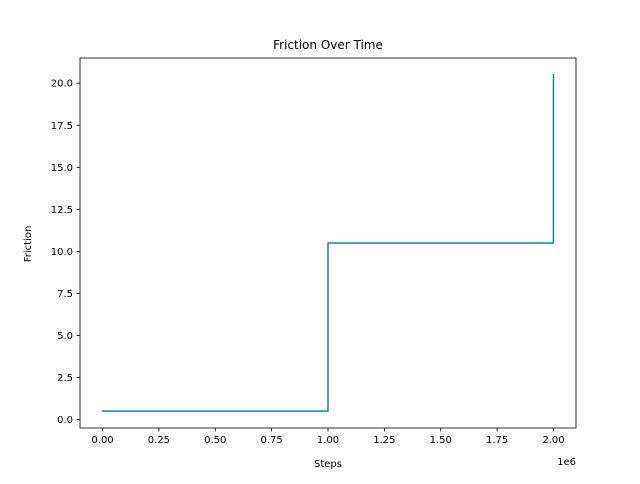  Describe the element at coordinates (62, 126) in the screenshot. I see `y-tick-label: 17.5` at that location.